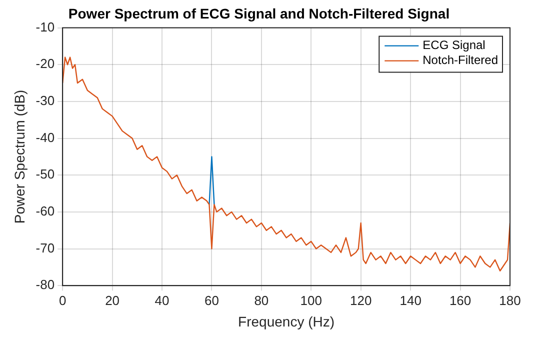 The height and width of the screenshot is (337, 560). What do you see at coordinates (510, 300) in the screenshot?
I see `x-tick-label: 180` at bounding box center [510, 300].